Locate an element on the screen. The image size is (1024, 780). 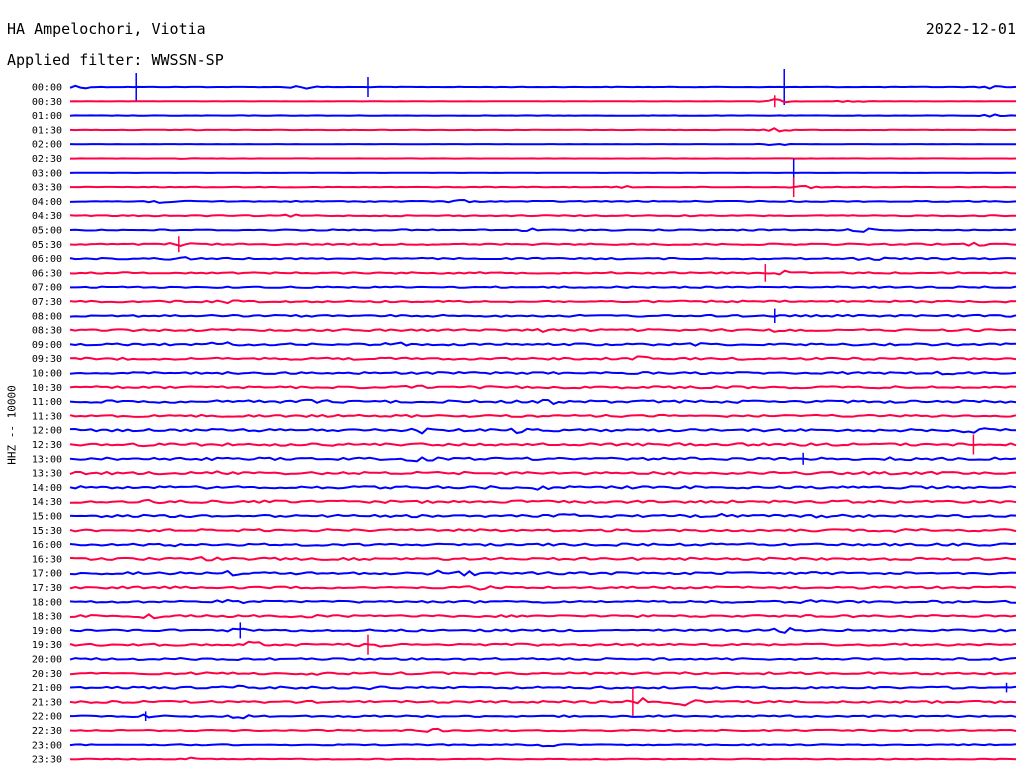
row-label: 08:30 is located at coordinates (47, 331).